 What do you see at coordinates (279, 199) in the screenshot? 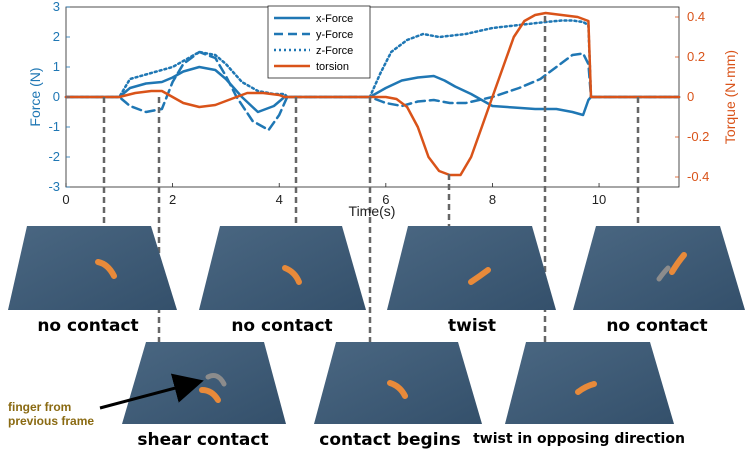
I see `x-tick-label: 4` at bounding box center [279, 199].